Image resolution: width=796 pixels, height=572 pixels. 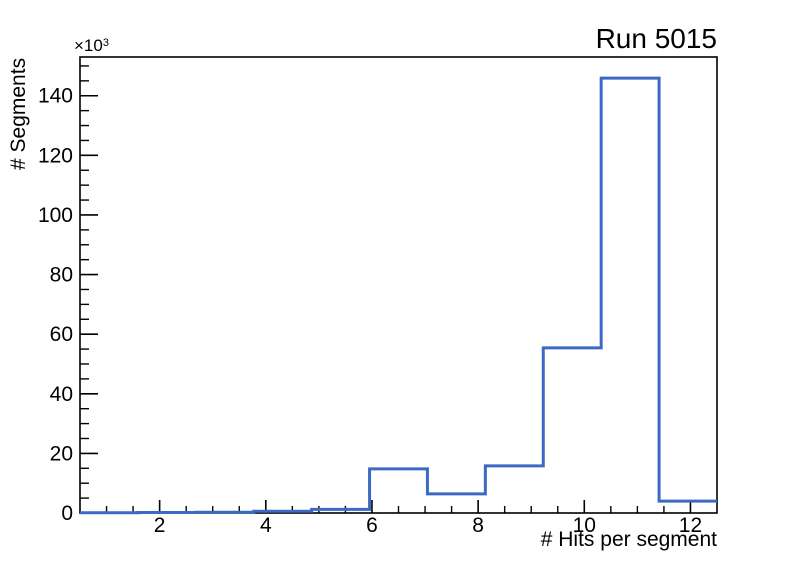 What do you see at coordinates (105, 43) in the screenshot?
I see `y-axis-multiplier-exponent: 3` at bounding box center [105, 43].